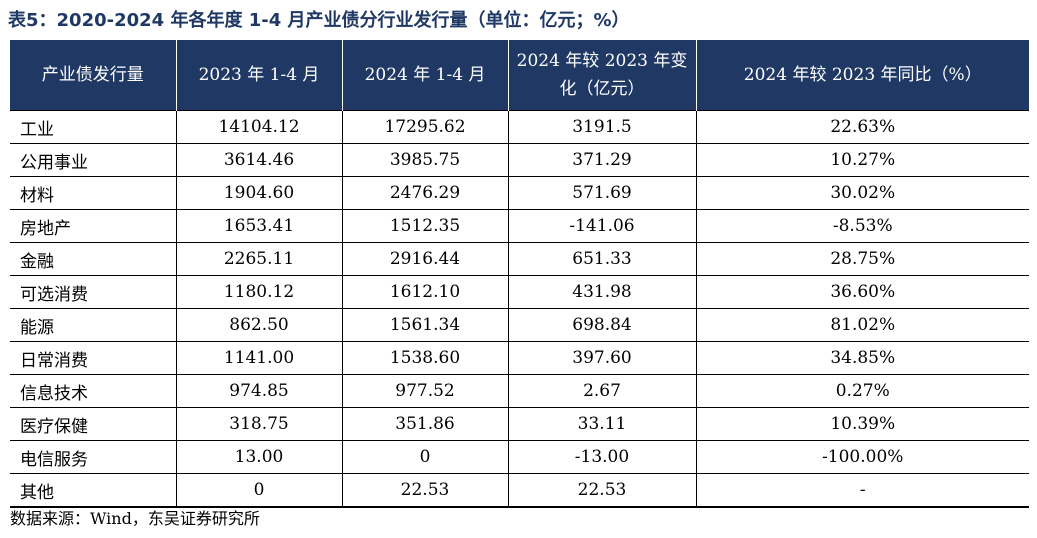 The image size is (1037, 538). I want to click on change-cell: 431.98, so click(601, 292).